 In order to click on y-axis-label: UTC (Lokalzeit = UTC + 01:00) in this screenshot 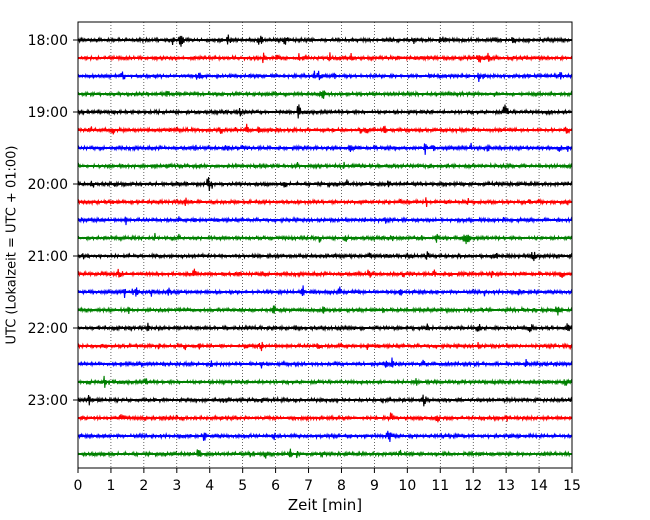, I will do `click(12, 245)`.